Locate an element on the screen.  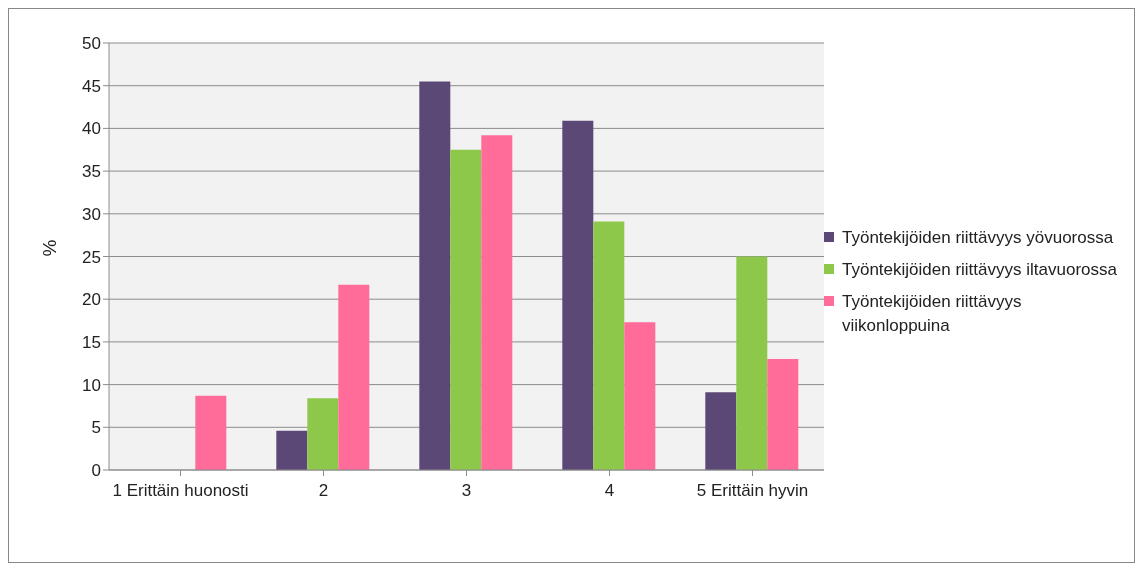
y-tick-label: 25 is located at coordinates (91, 257).